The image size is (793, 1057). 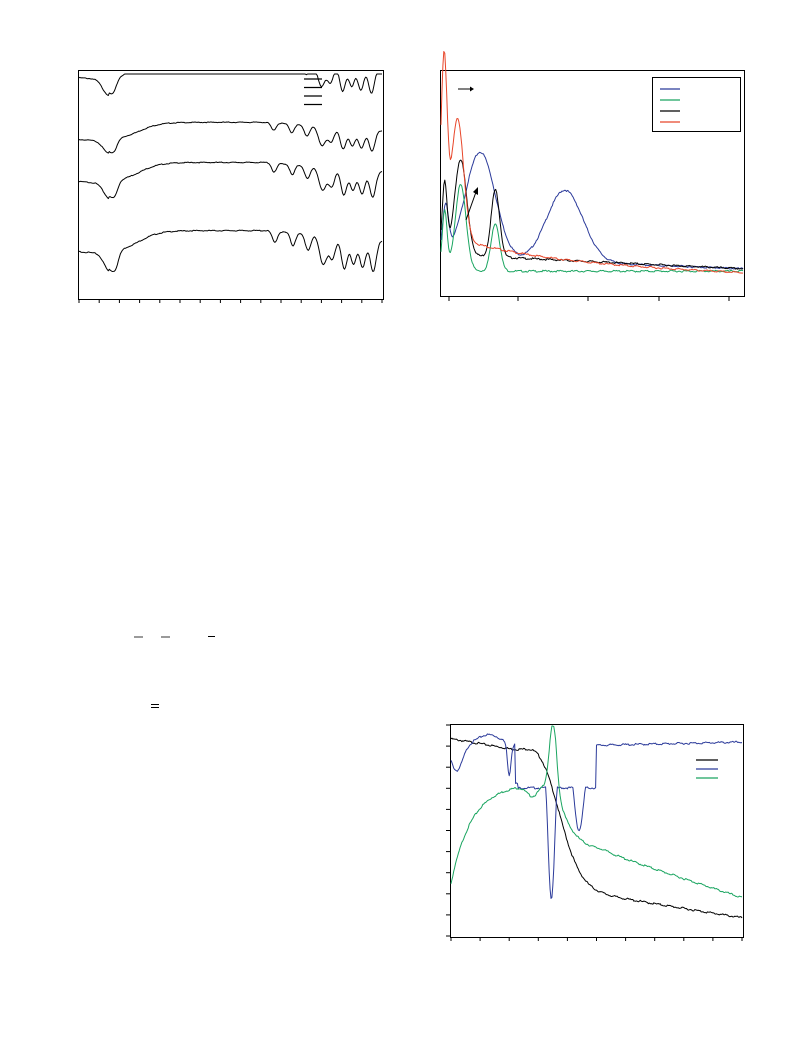 I want to click on ftir-chart, so click(x=231, y=186).